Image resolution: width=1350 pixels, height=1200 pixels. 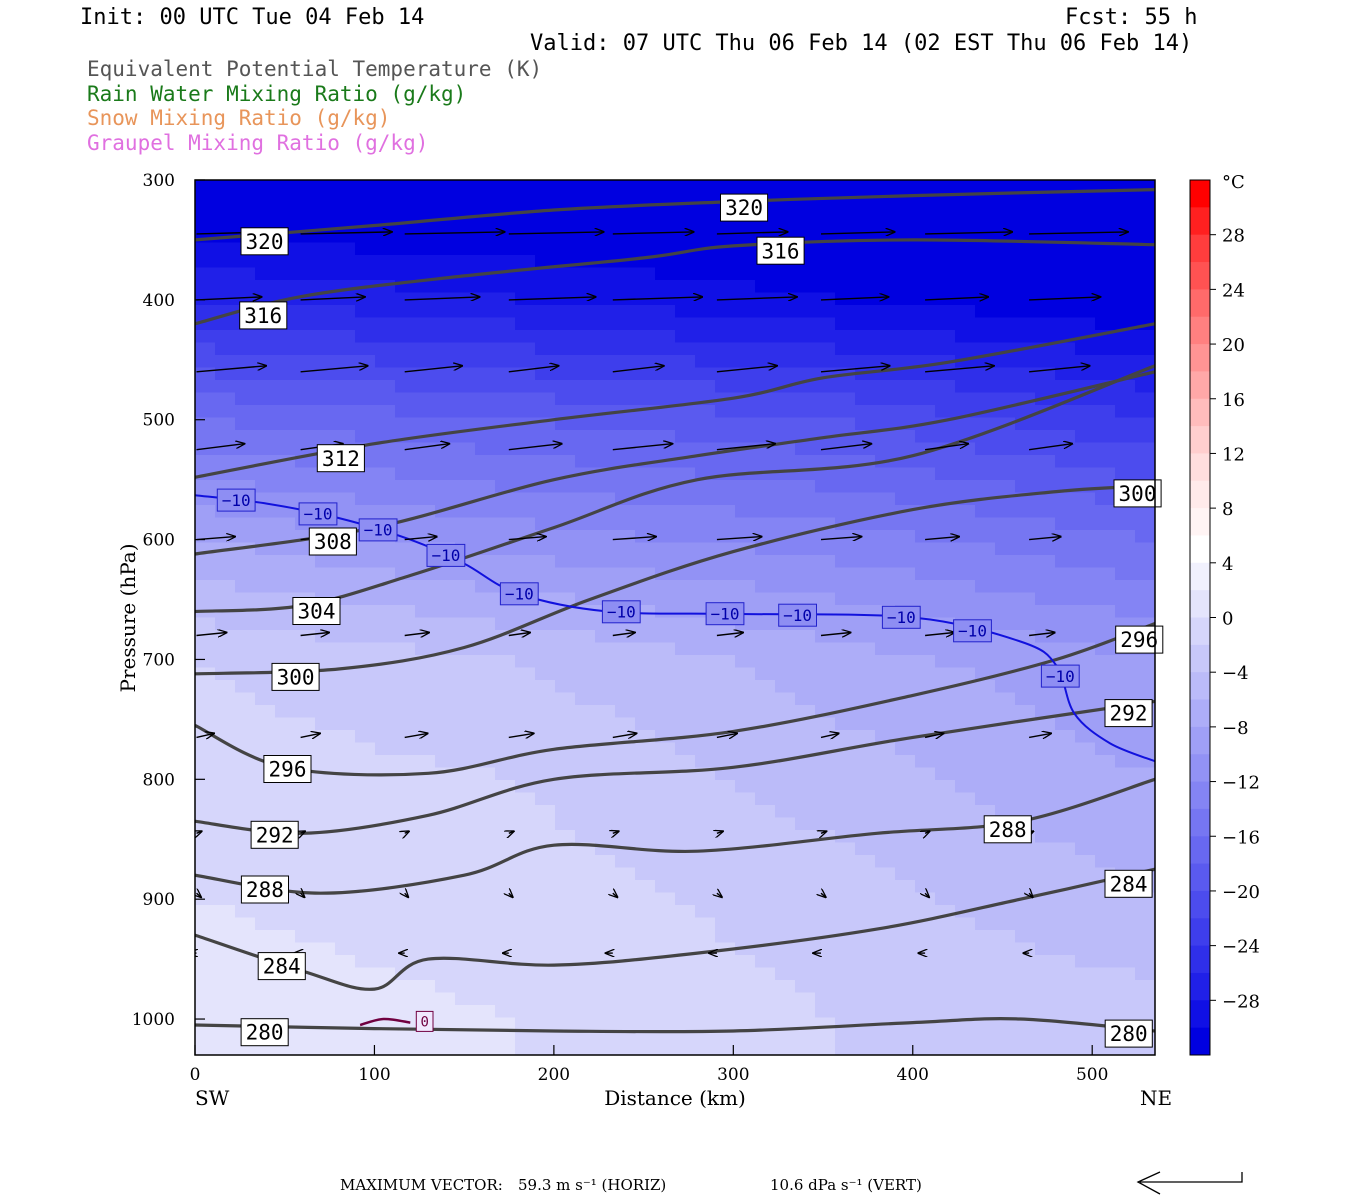 I want to click on colorbar-tick-label: −28, so click(x=1241, y=1001).